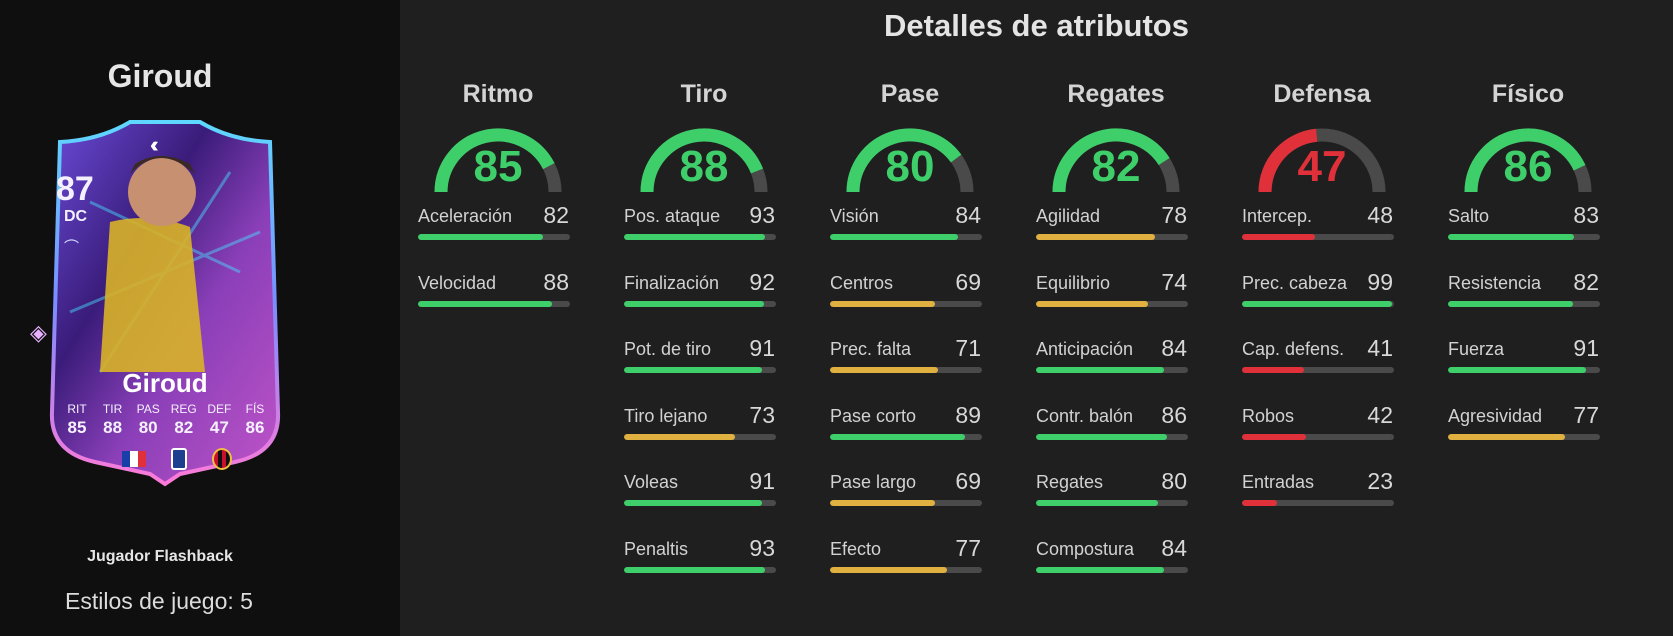 The height and width of the screenshot is (636, 1673). Describe the element at coordinates (77, 427) in the screenshot. I see `card-stat-value: 85` at that location.